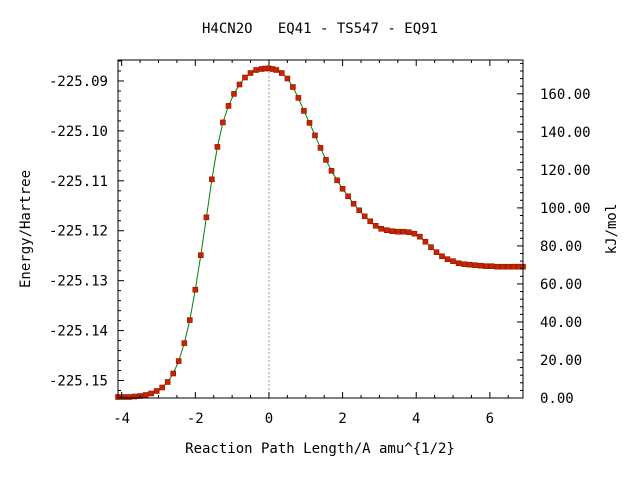  I want to click on y-tick-label: -225.09, so click(78, 82).